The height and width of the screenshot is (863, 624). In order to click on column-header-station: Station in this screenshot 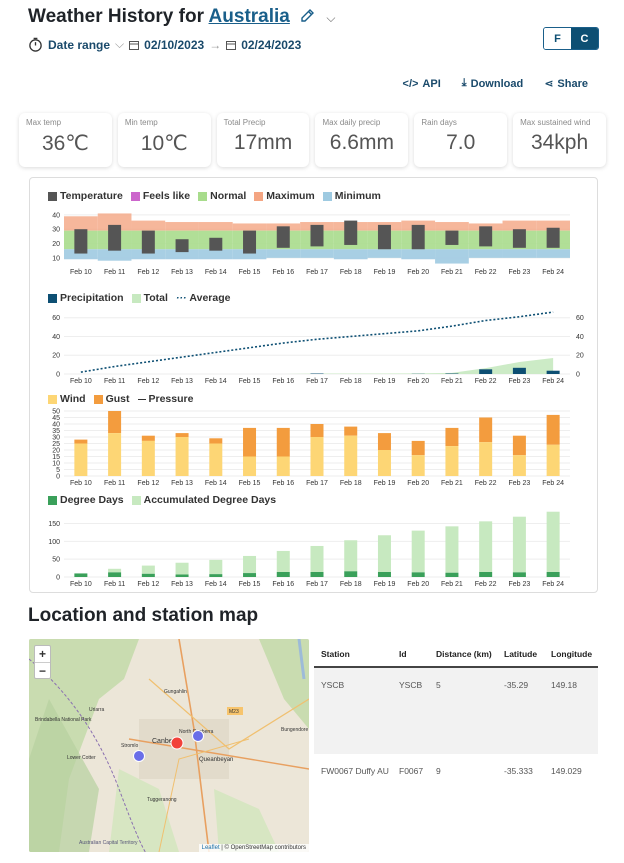, I will do `click(353, 654)`.